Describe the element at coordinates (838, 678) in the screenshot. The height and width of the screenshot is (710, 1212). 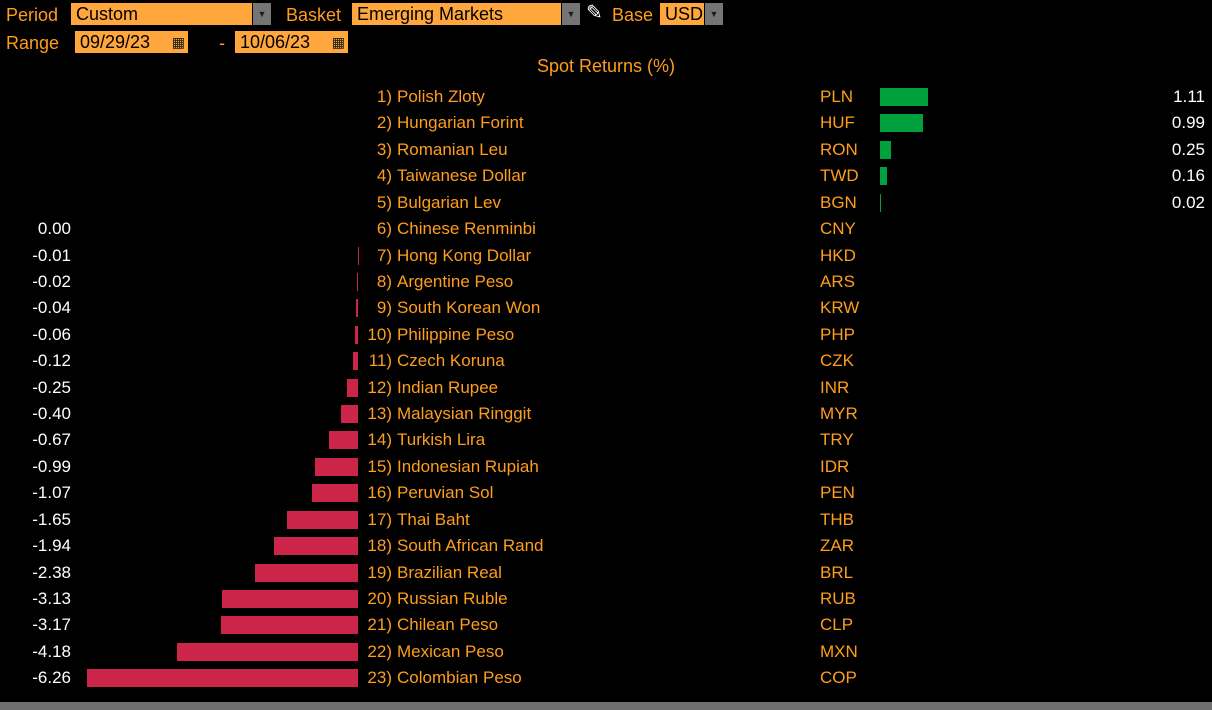
I see `currency-code: COP` at that location.